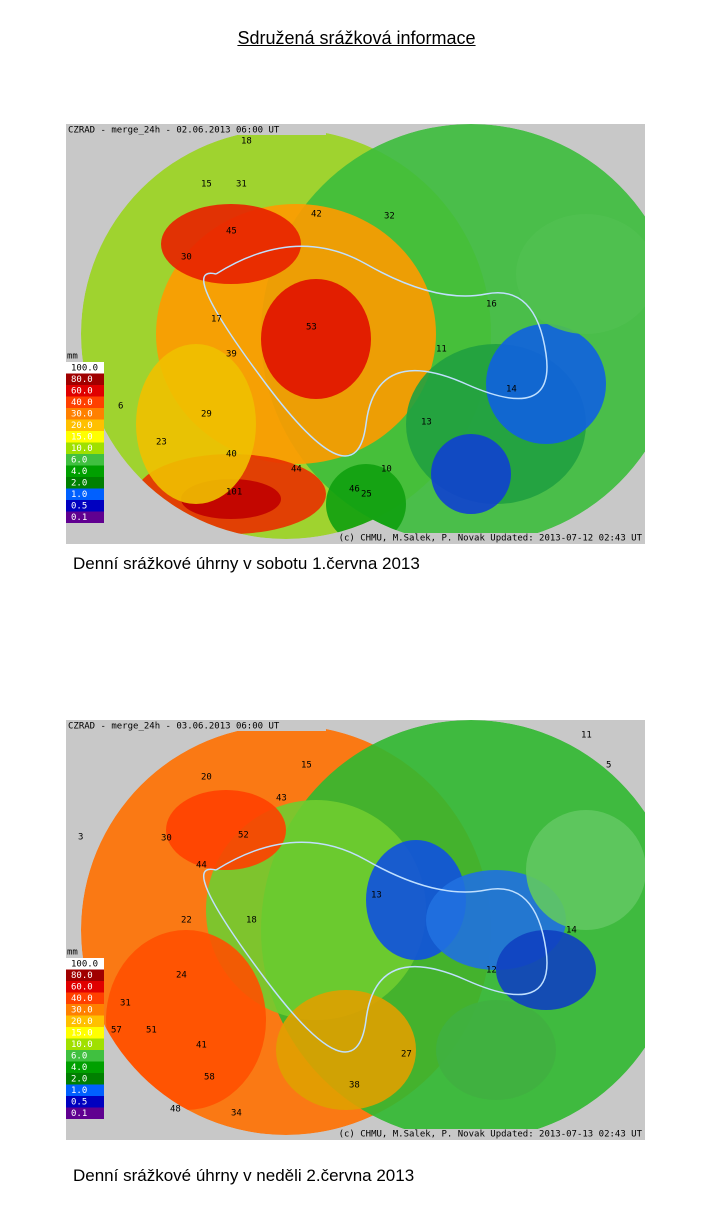  Describe the element at coordinates (79, 507) in the screenshot. I see `legend-label: 0.5` at that location.